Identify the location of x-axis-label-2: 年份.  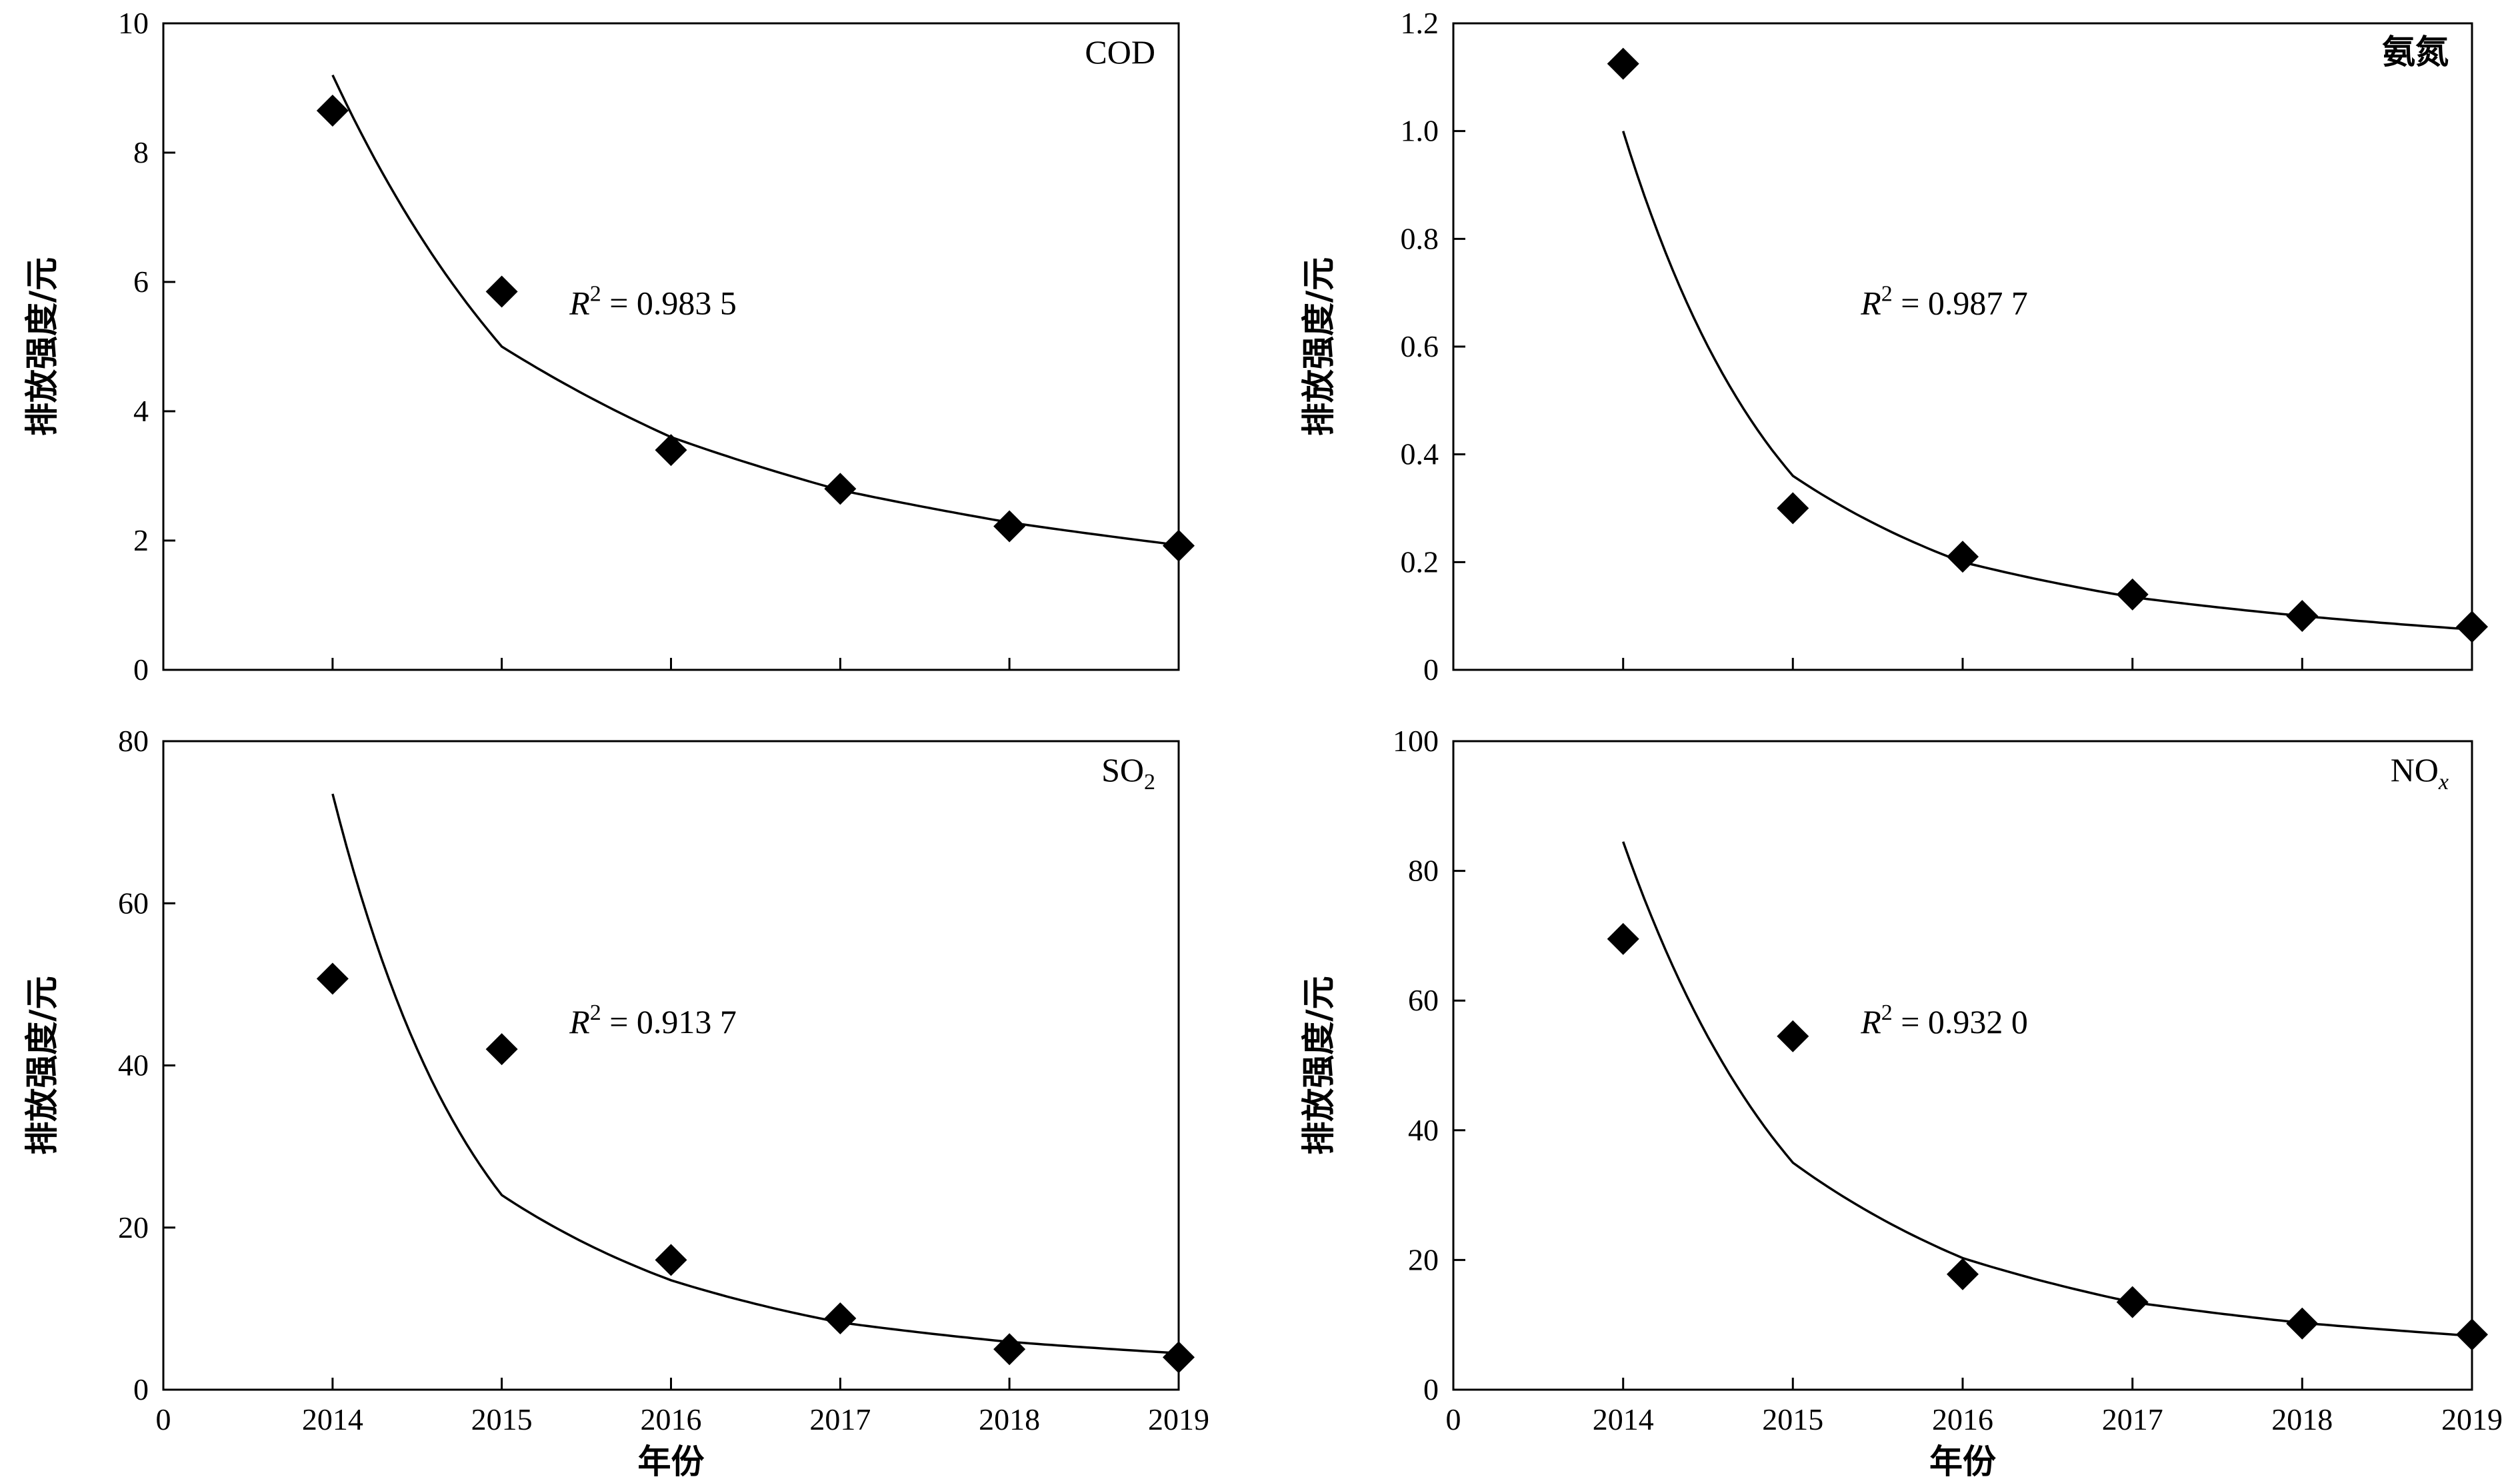
(671, 1461).